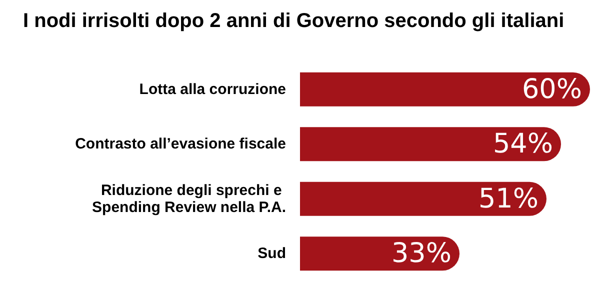  I want to click on data-label: 51%, so click(508, 198).